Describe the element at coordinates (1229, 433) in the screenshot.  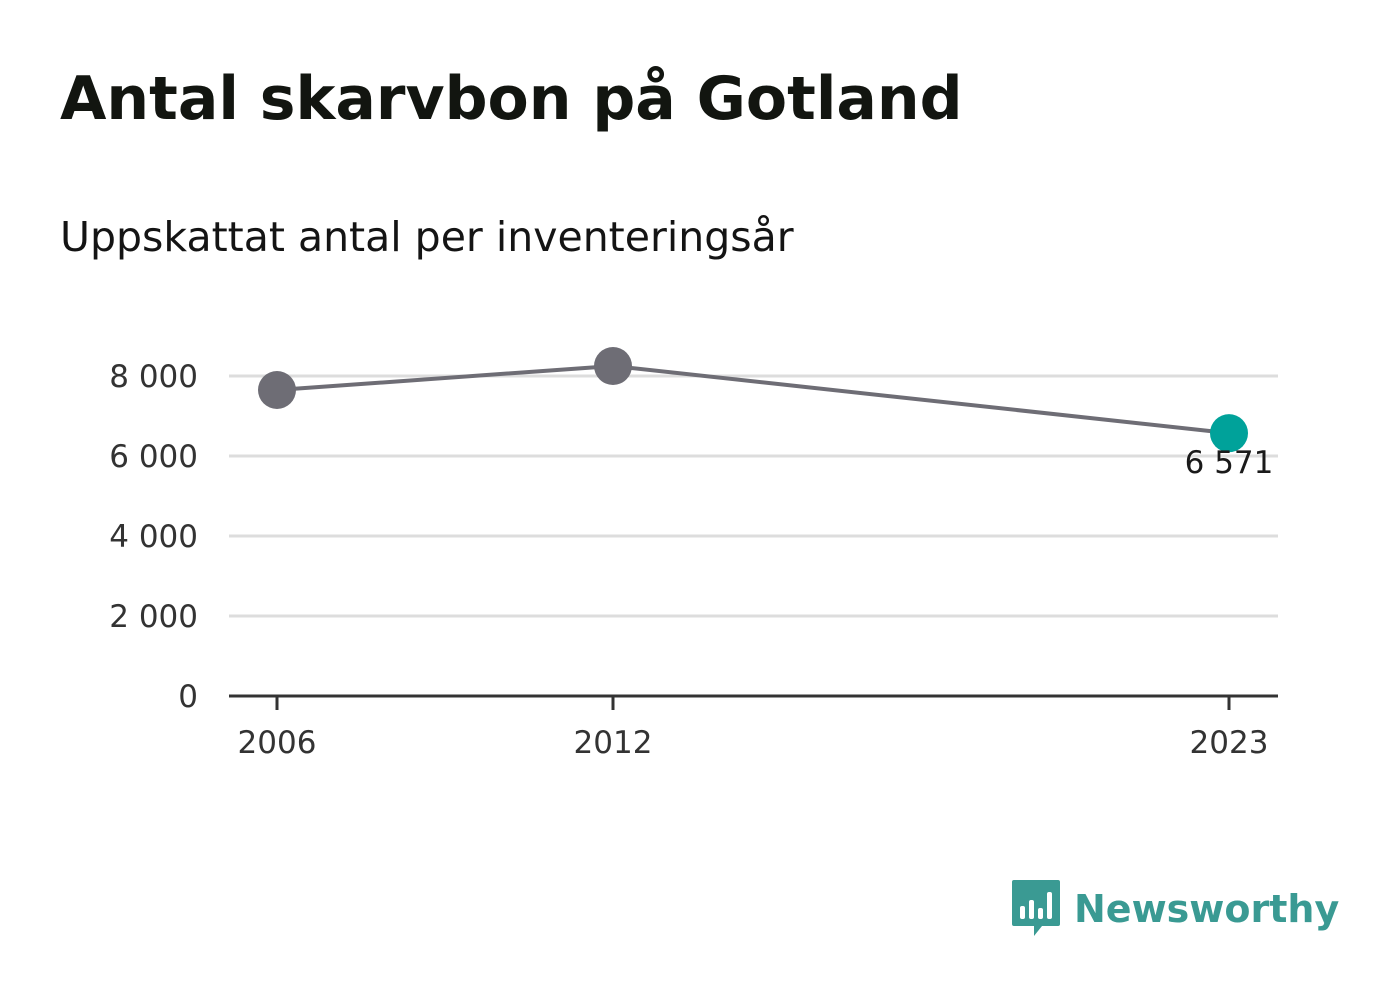
I see `data-point-2023` at that location.